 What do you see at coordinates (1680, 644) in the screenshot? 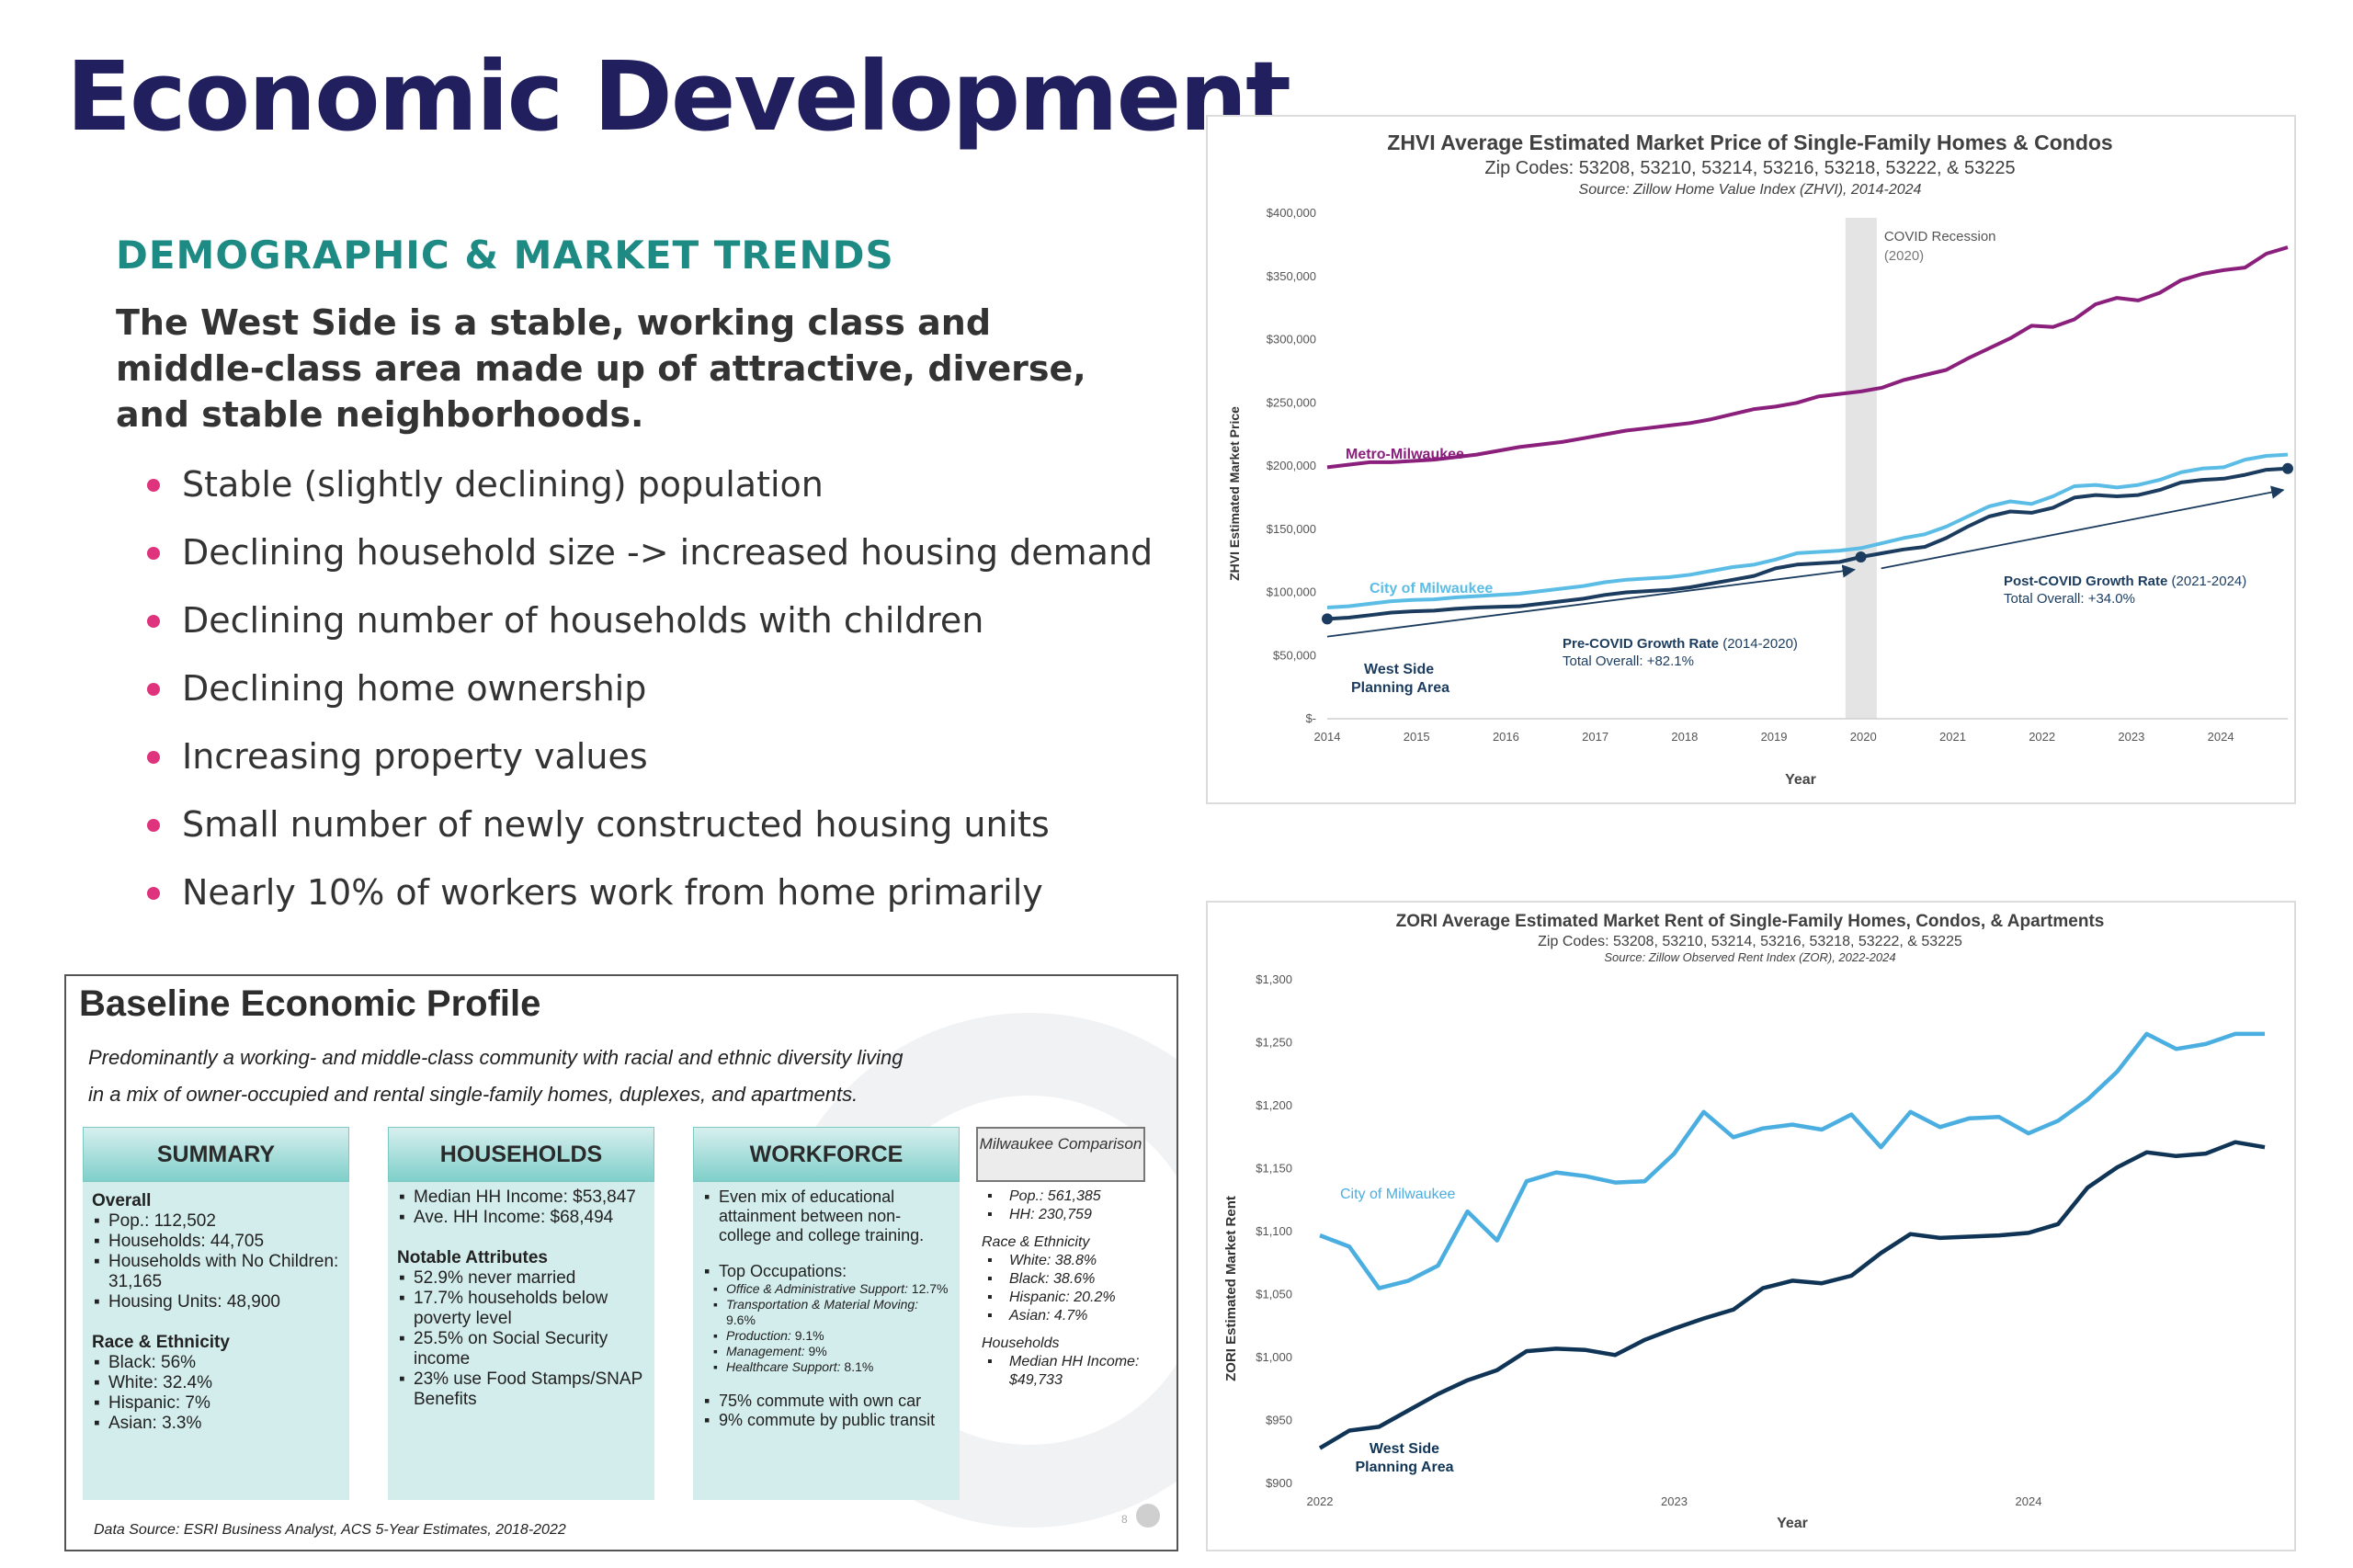
I see `pre-covid-label: Pre-COVID Growth Rate (2014-2020)` at bounding box center [1680, 644].